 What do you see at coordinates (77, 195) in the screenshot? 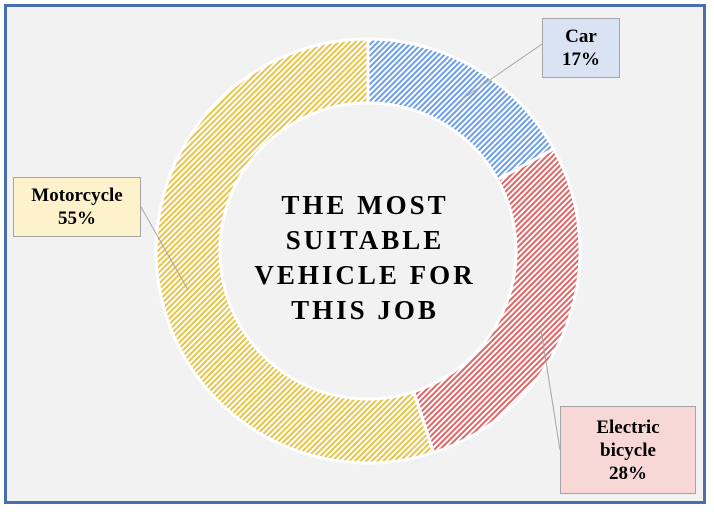
I see `data-label-line: Motorcycle` at bounding box center [77, 195].